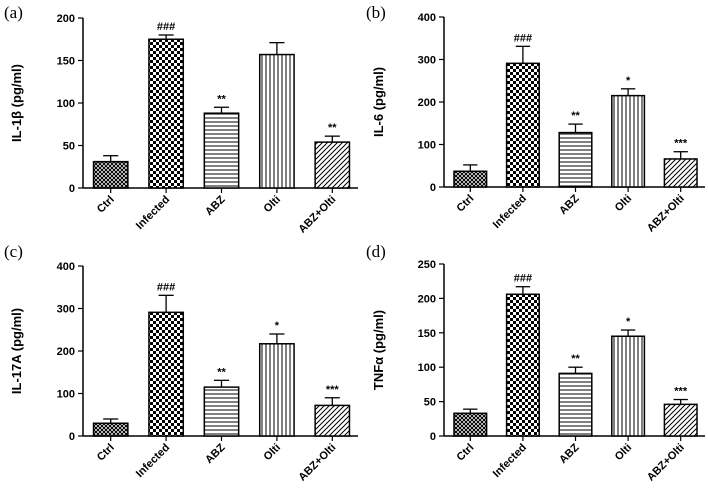 This screenshot has height=493, width=708. I want to click on y-axis-label: IL-1β (pg/ml), so click(16, 103).